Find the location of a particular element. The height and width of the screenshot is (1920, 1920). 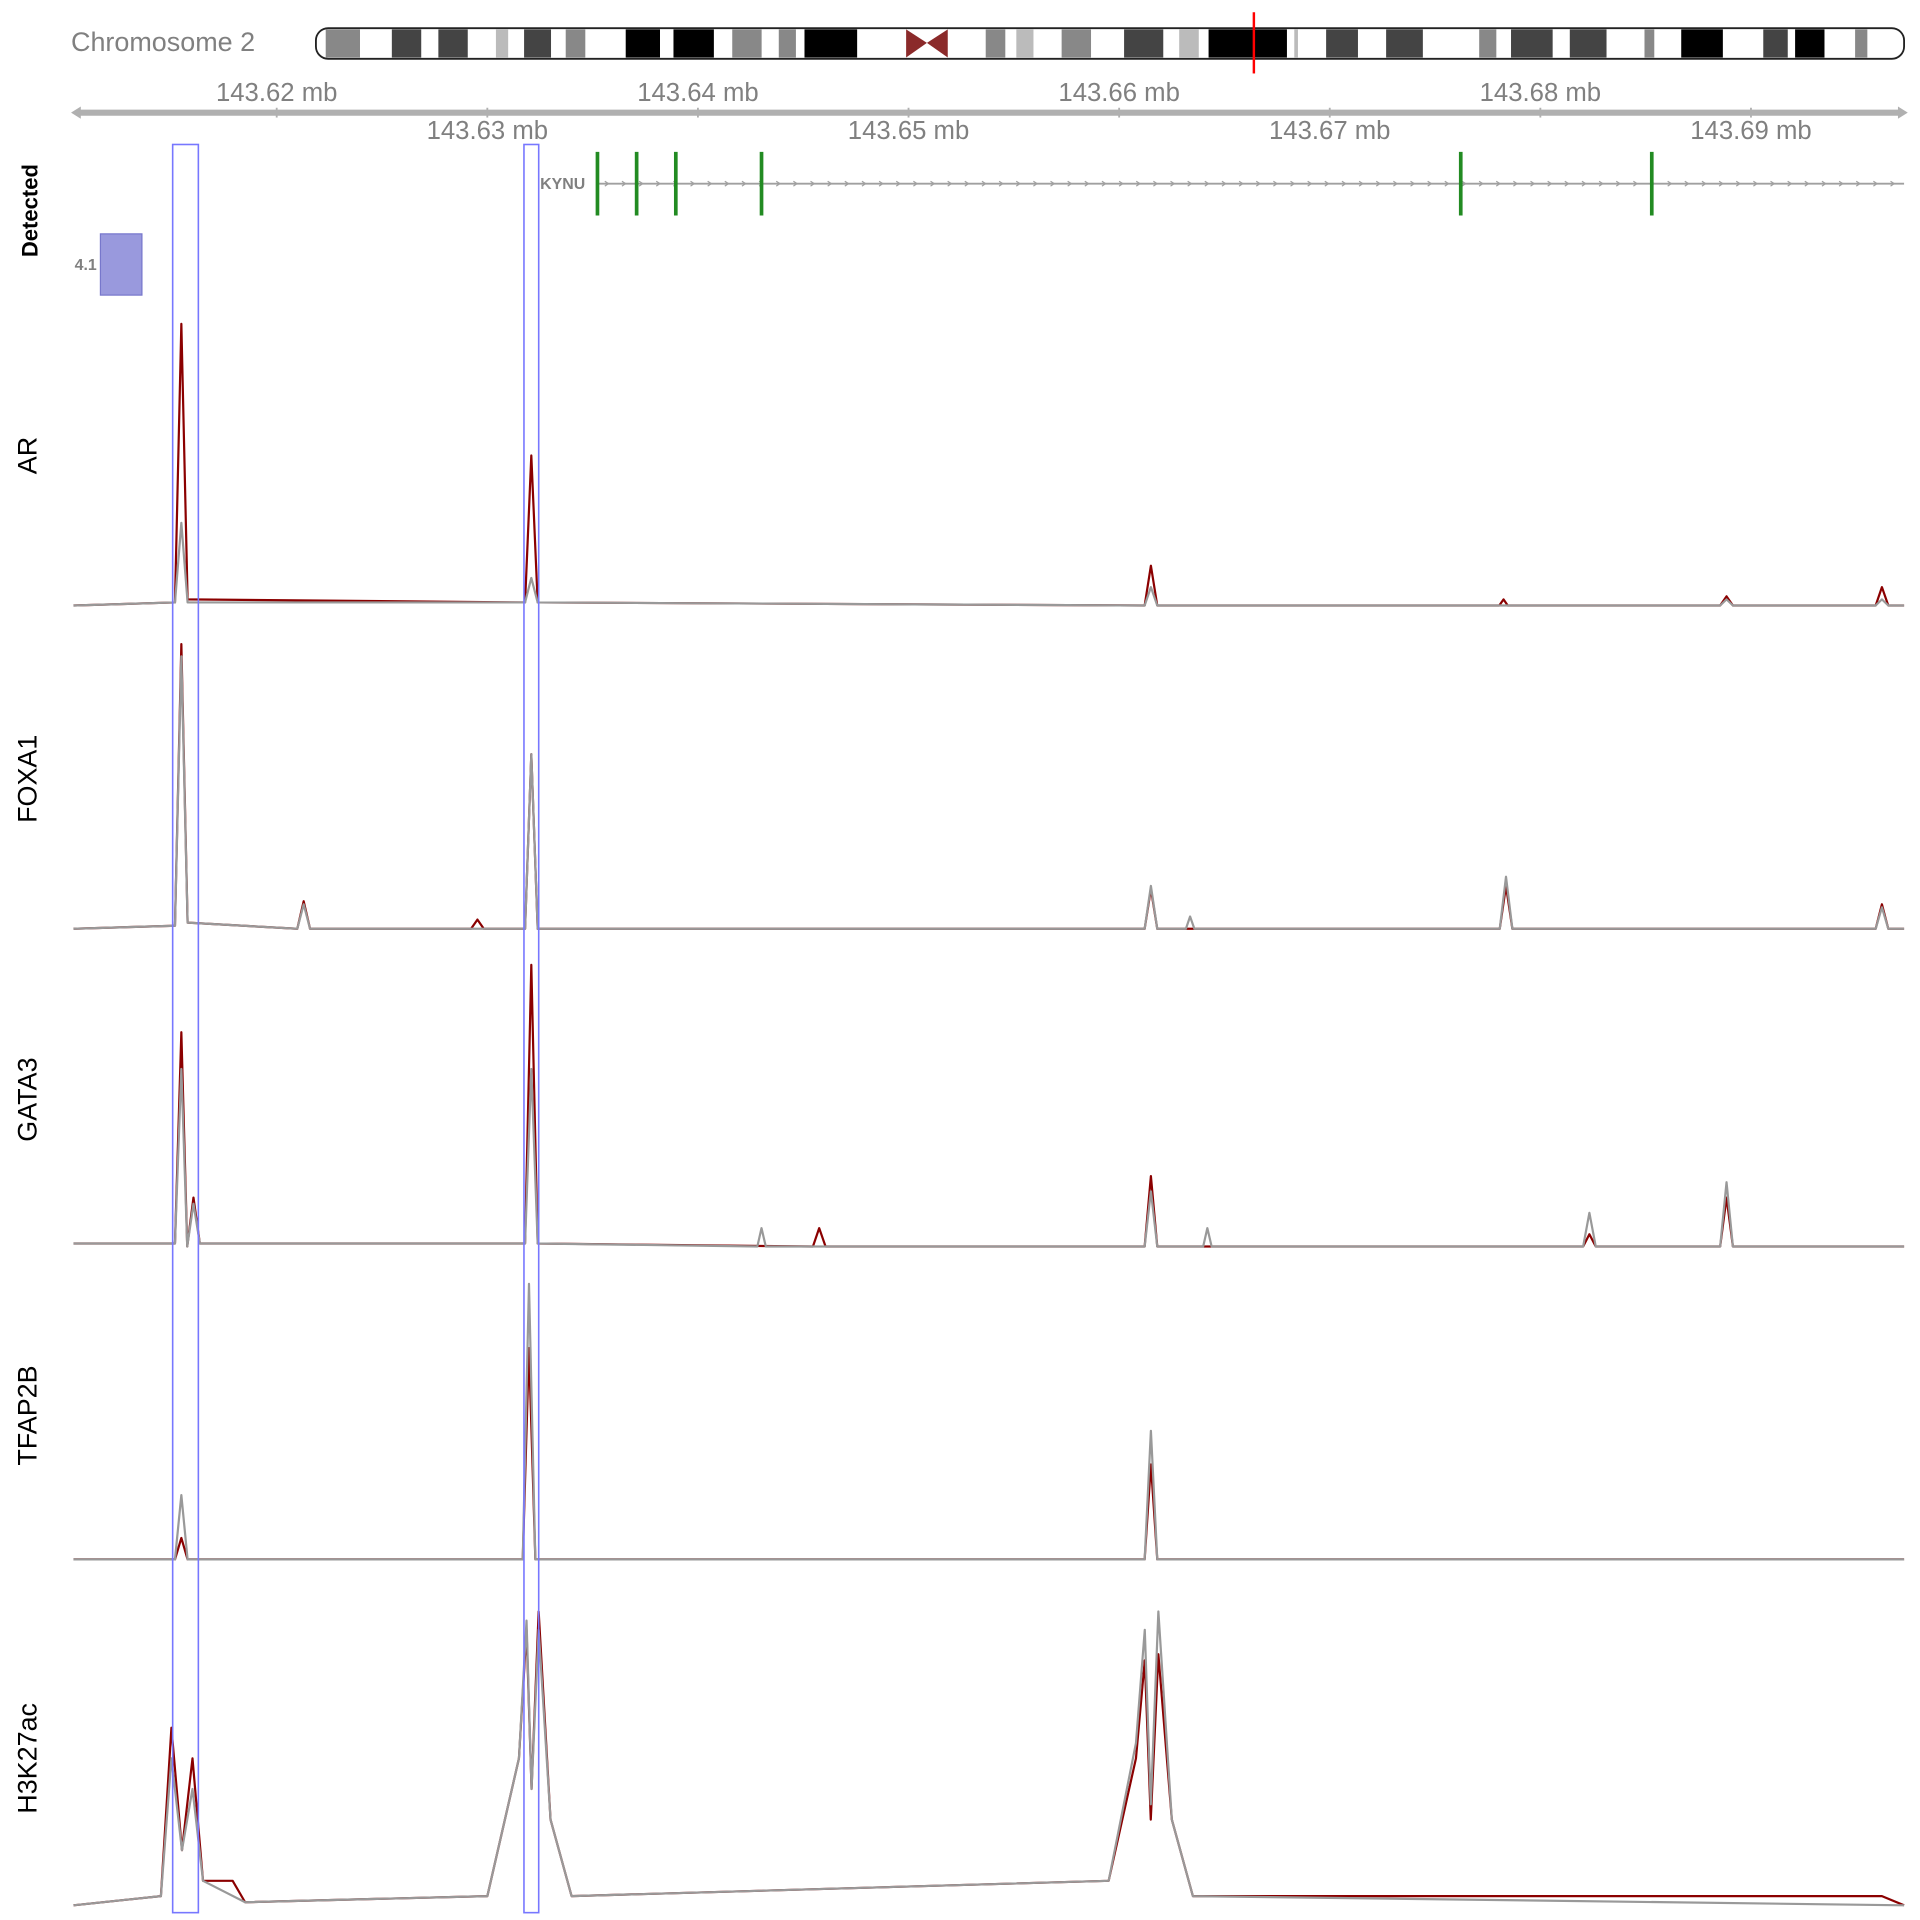

axis is located at coordinates (989, 112).